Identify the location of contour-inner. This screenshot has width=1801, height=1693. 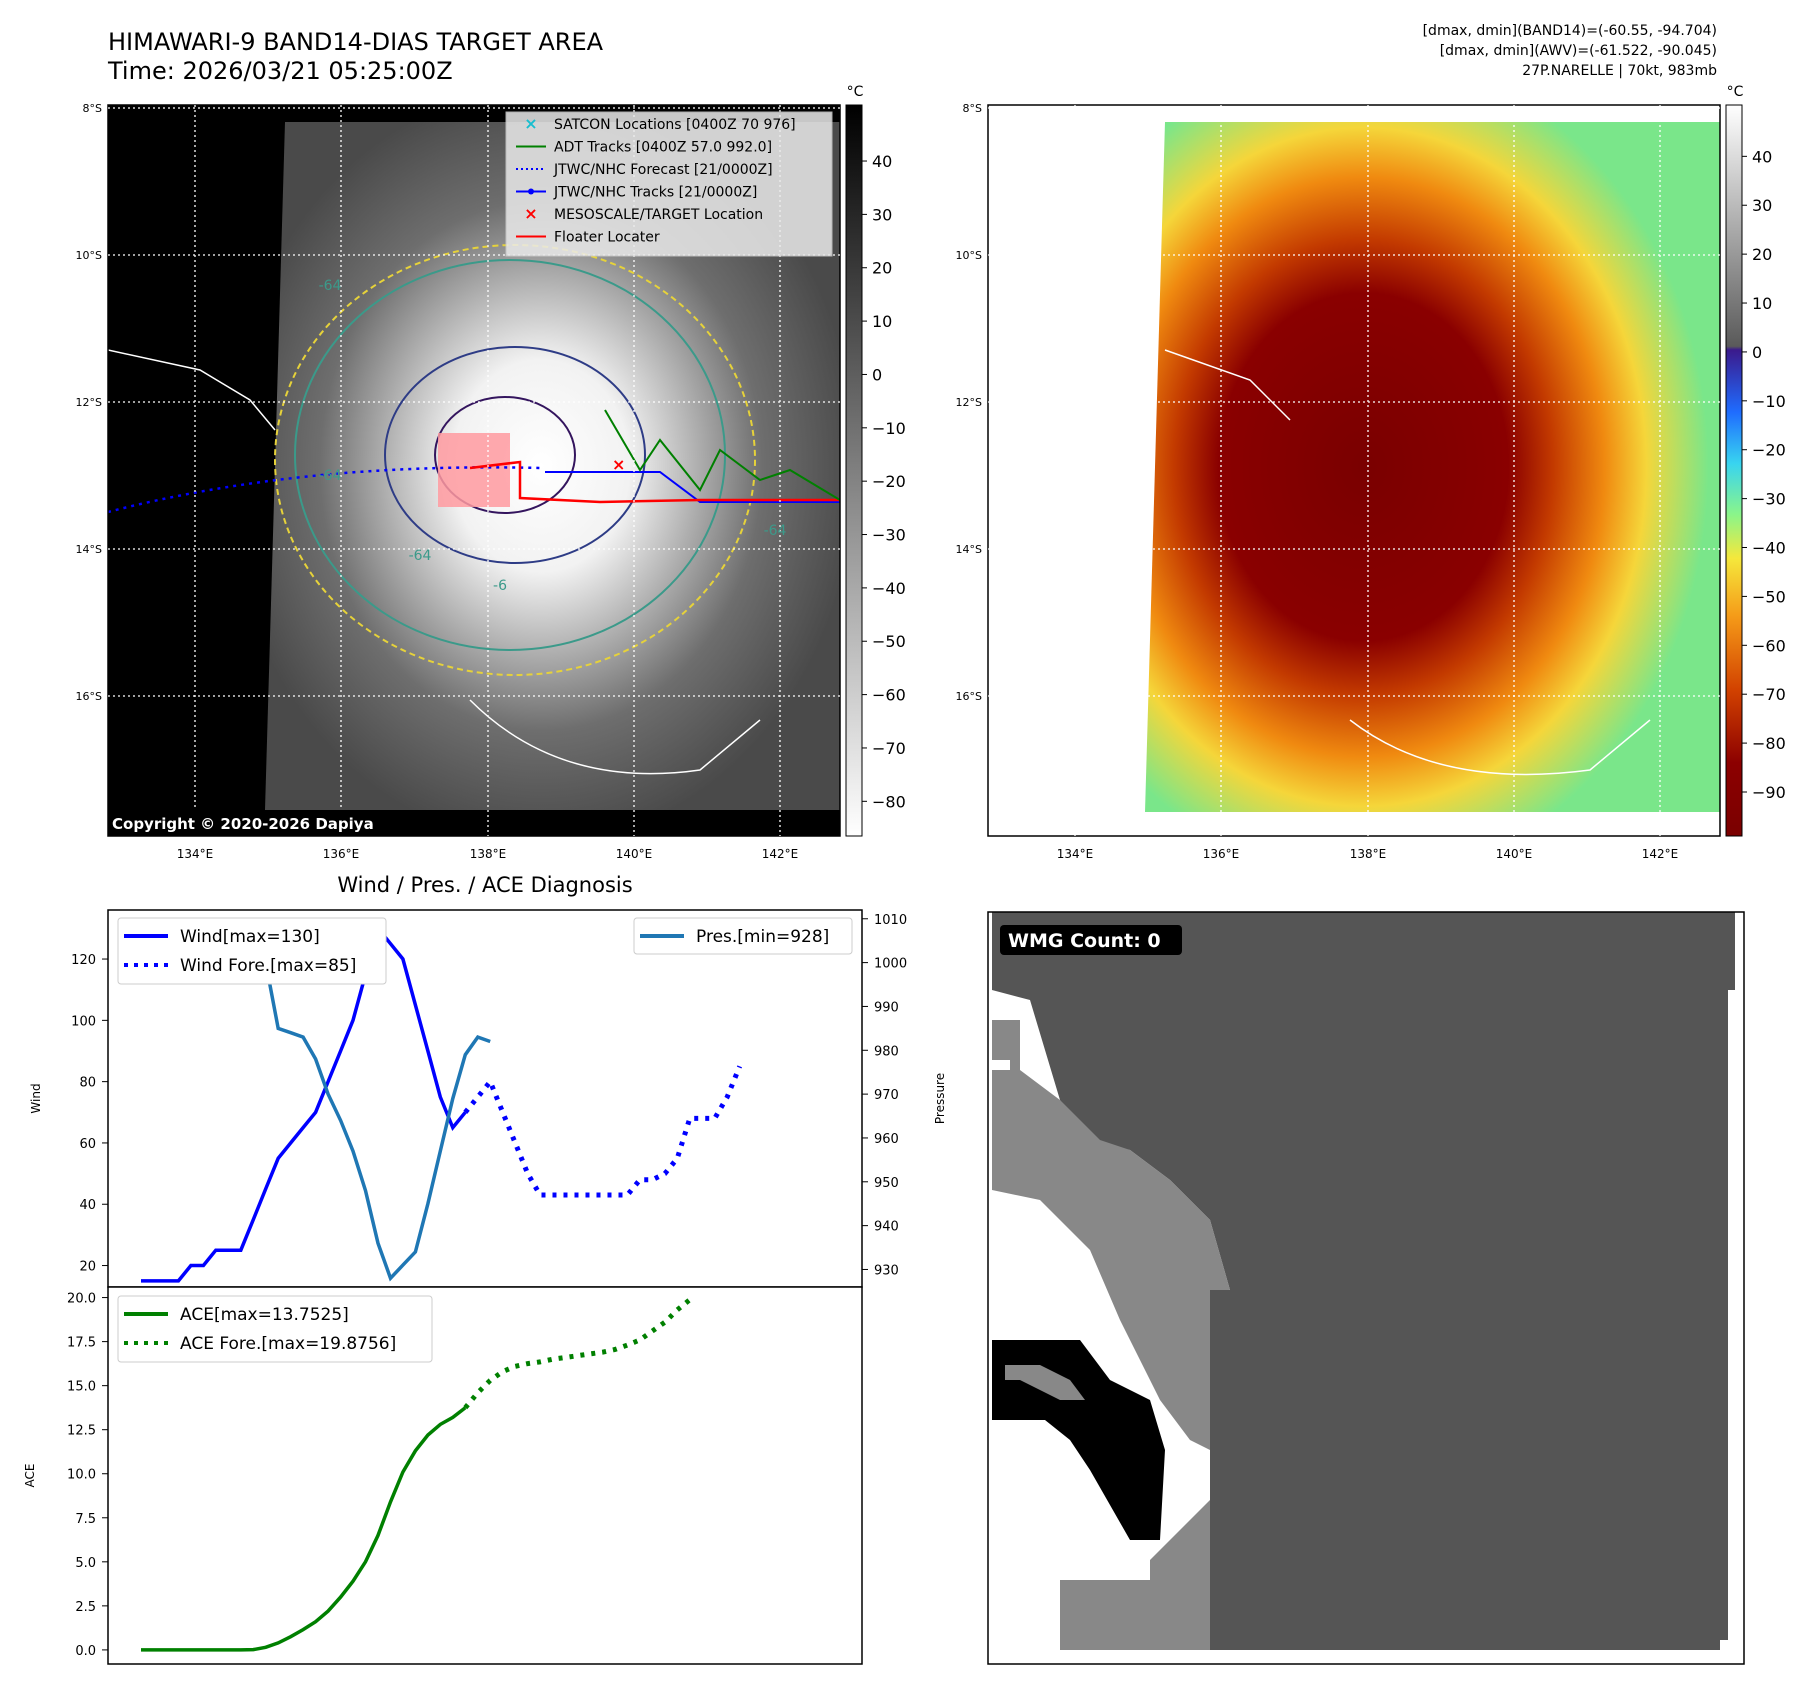
(515, 455).